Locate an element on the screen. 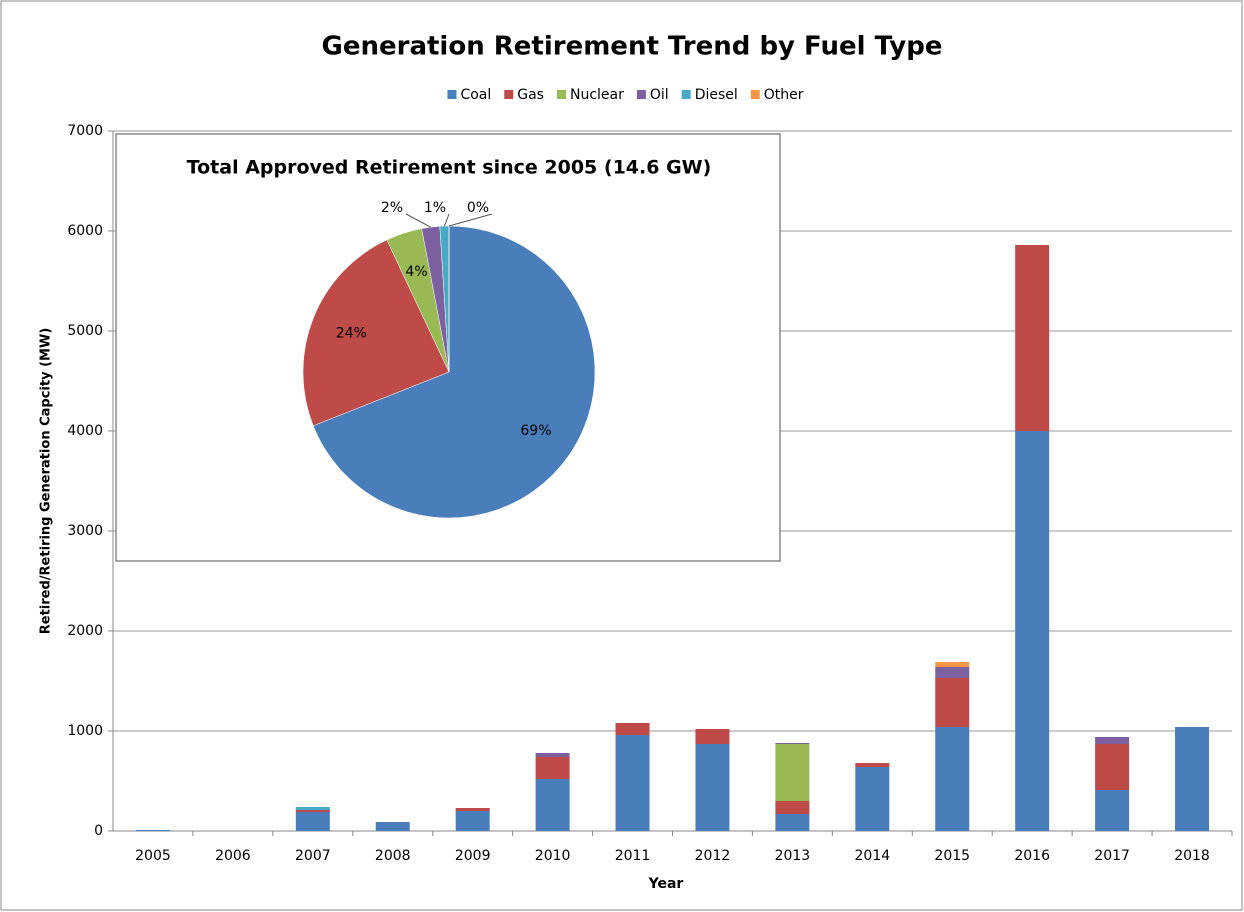  x-axis-label: Year is located at coordinates (666, 884).